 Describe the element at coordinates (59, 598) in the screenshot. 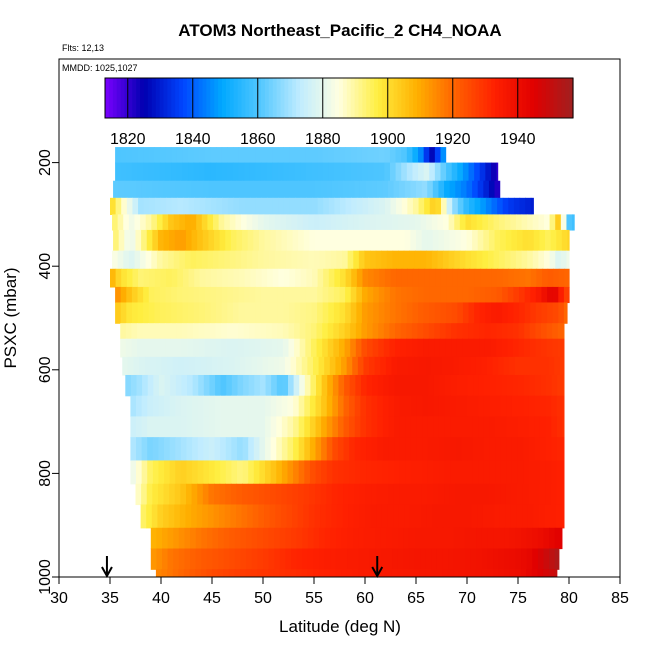

I see `x-tick-label: 30` at that location.